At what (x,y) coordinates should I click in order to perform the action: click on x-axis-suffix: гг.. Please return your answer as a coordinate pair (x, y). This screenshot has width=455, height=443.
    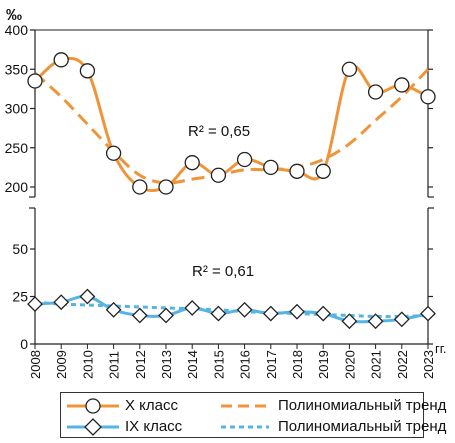
    Looking at the image, I should click on (441, 348).